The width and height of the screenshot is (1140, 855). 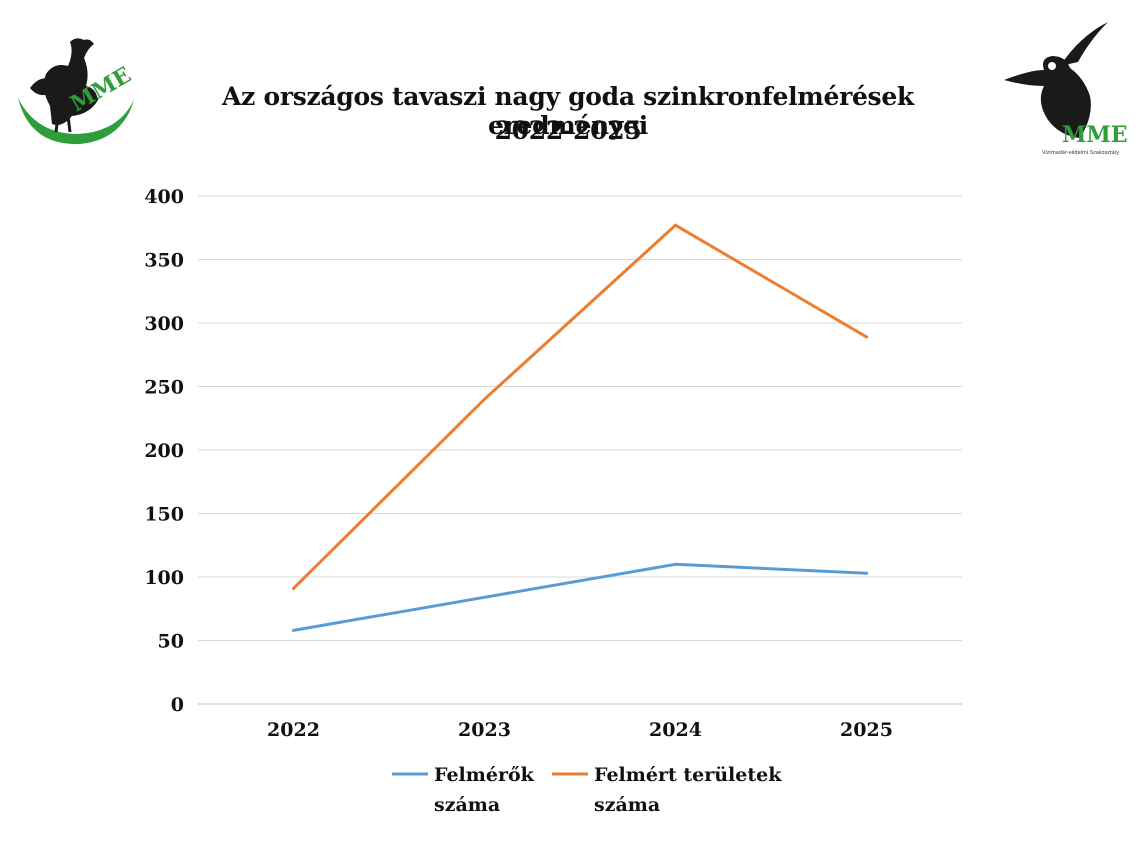 I want to click on y-tick-label: 200, so click(x=164, y=451).